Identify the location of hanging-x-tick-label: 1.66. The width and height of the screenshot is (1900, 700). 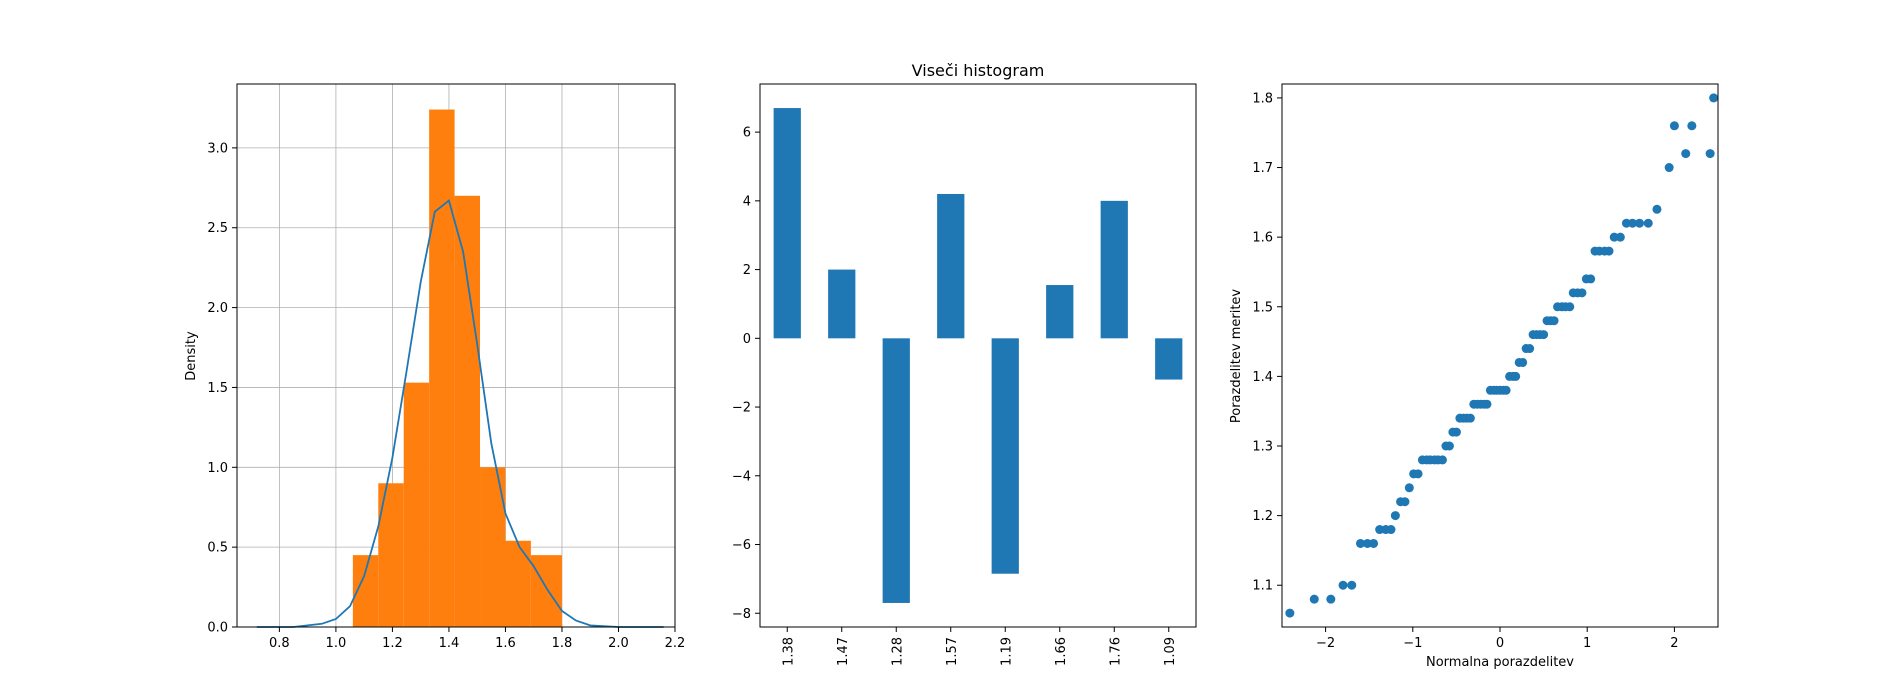
(1061, 651).